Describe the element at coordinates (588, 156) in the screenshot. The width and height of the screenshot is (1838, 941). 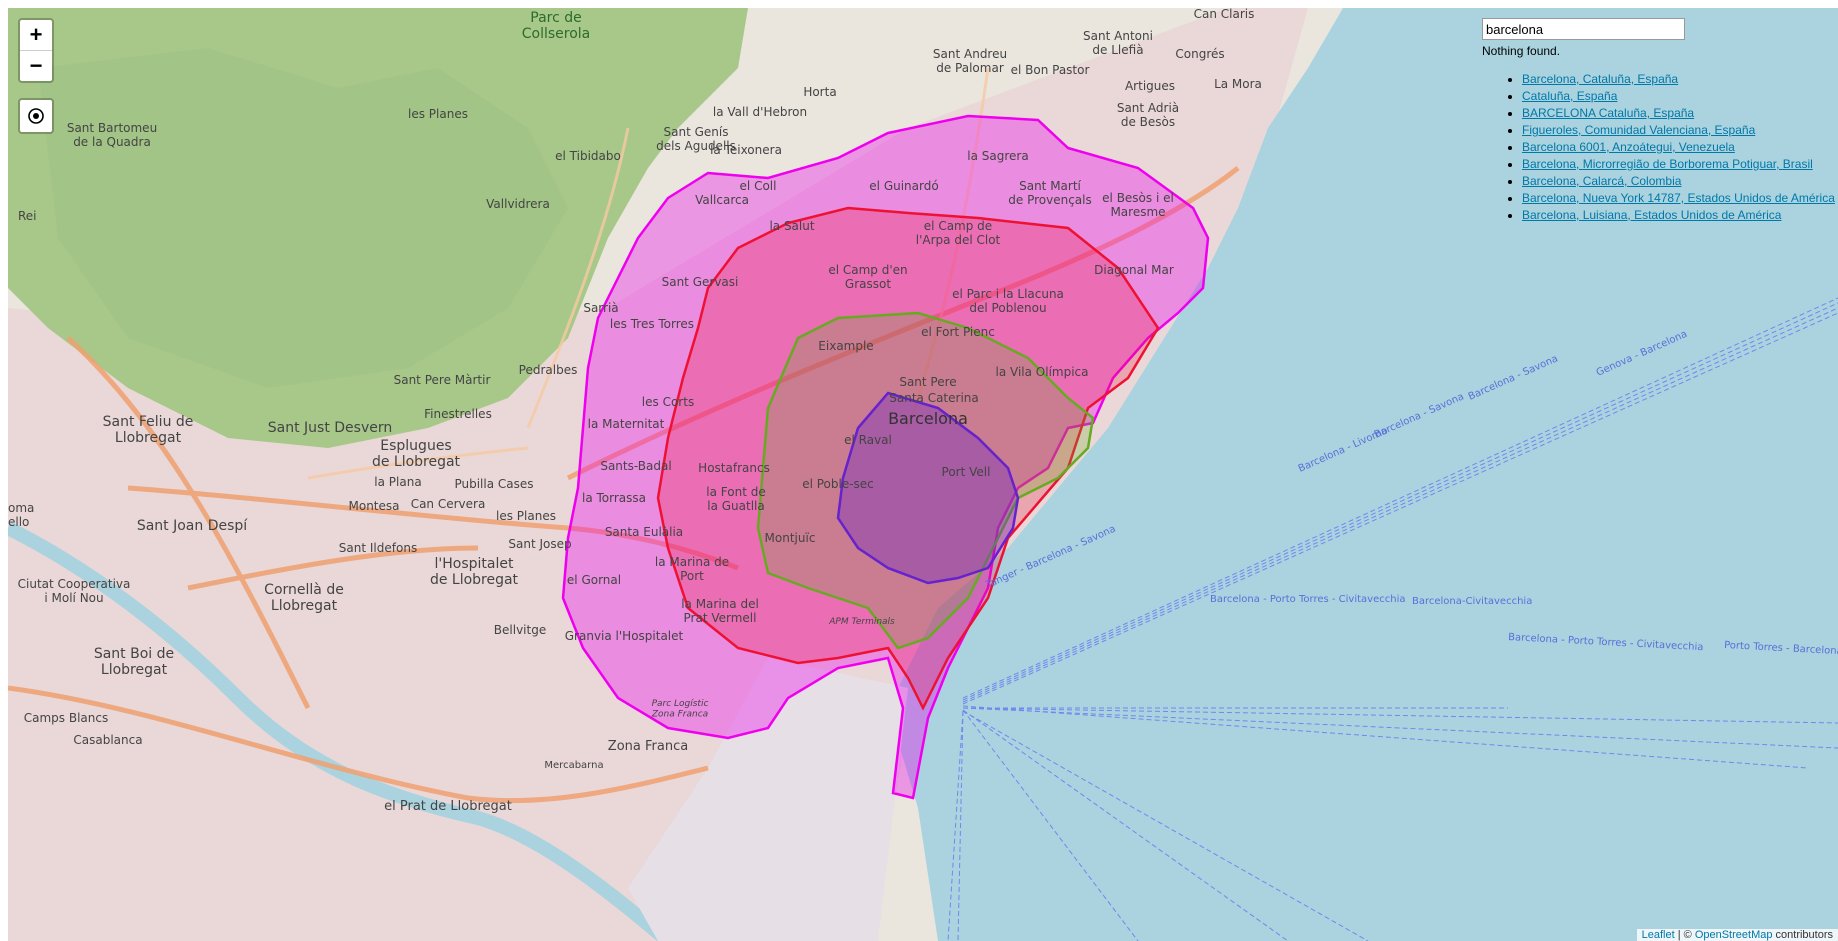
I see `label-tibidabo: el Tibidabo` at that location.